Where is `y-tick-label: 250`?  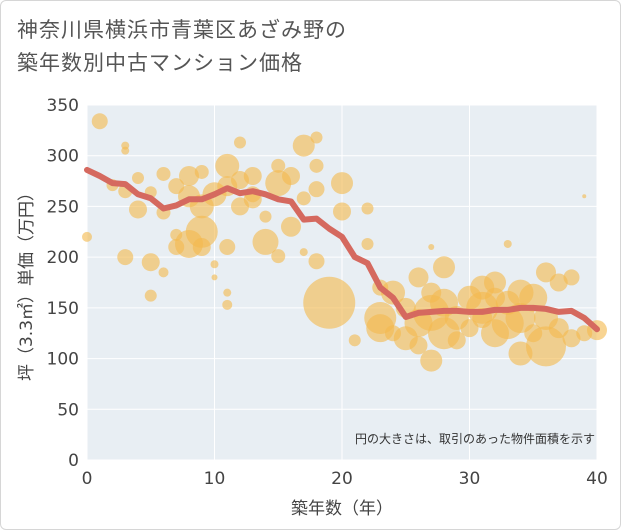
y-tick-label: 250 is located at coordinates (63, 207).